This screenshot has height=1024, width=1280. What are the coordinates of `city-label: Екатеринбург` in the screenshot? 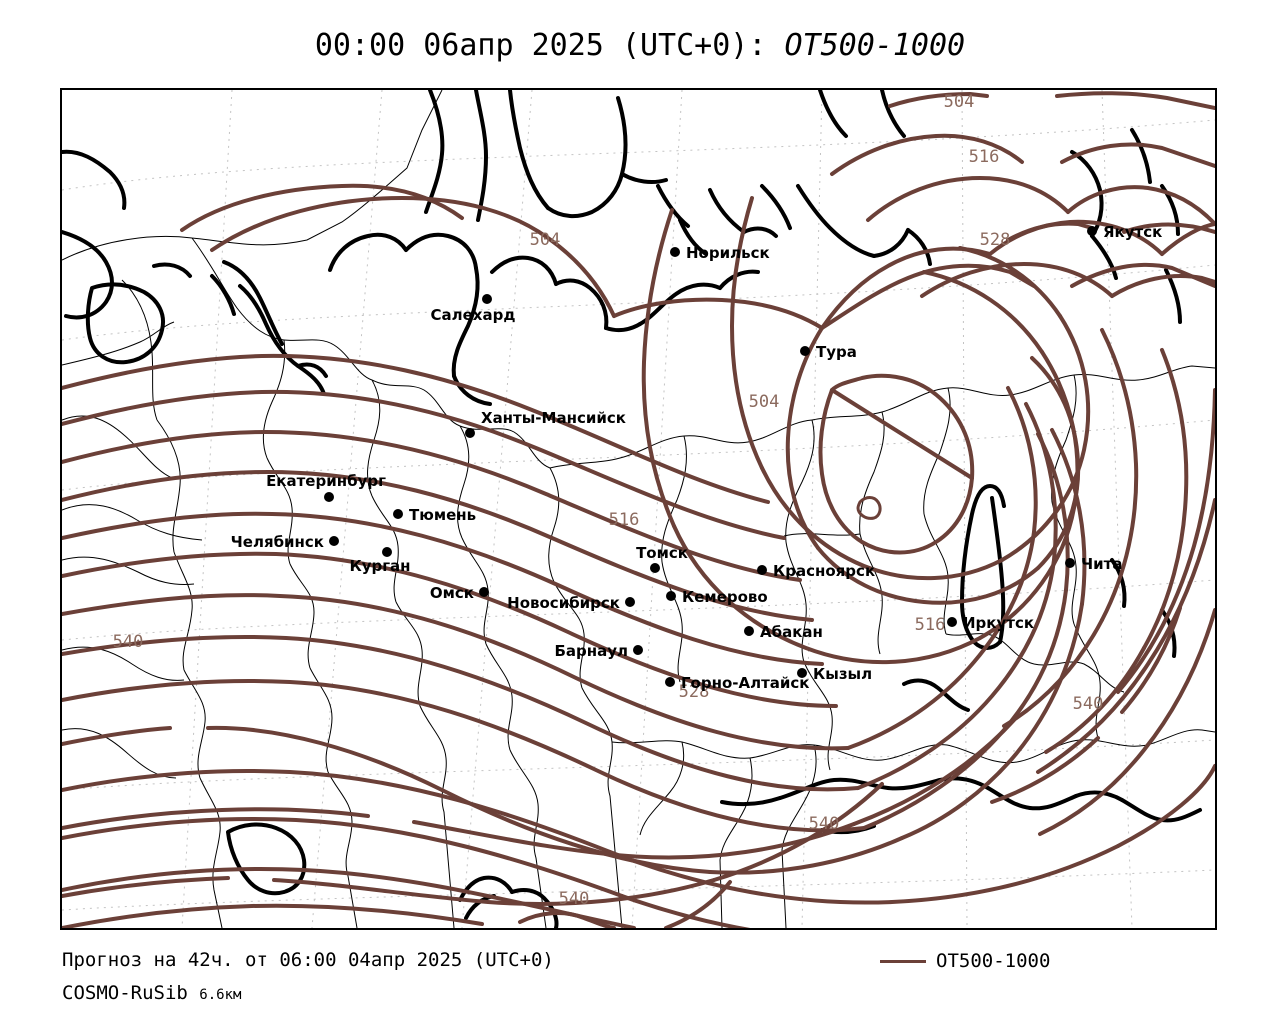 It's located at (326, 481).